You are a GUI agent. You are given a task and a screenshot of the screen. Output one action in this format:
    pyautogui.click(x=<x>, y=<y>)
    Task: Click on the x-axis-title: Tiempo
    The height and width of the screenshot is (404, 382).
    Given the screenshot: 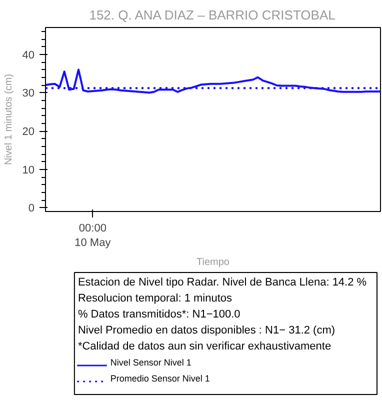 What is the action you would take?
    pyautogui.click(x=213, y=262)
    